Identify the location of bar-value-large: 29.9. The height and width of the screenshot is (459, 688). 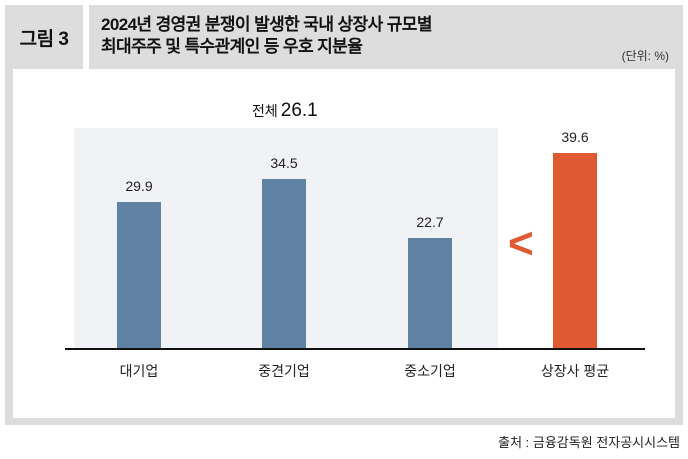
(139, 186).